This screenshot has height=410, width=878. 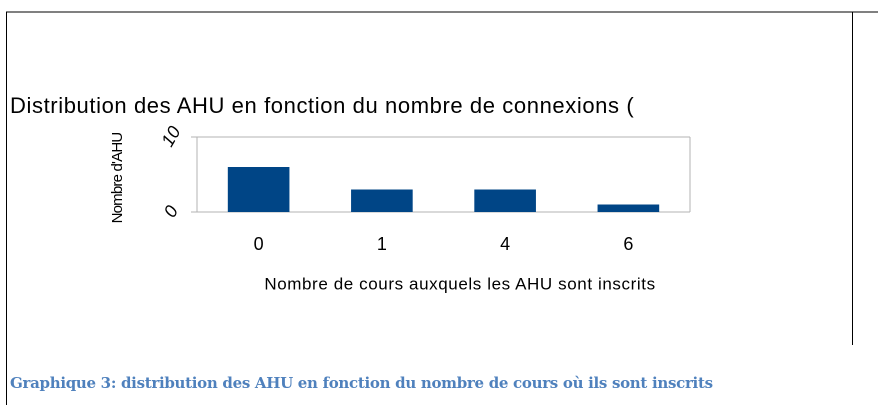 I want to click on x-tick-label: 6, so click(x=628, y=244).